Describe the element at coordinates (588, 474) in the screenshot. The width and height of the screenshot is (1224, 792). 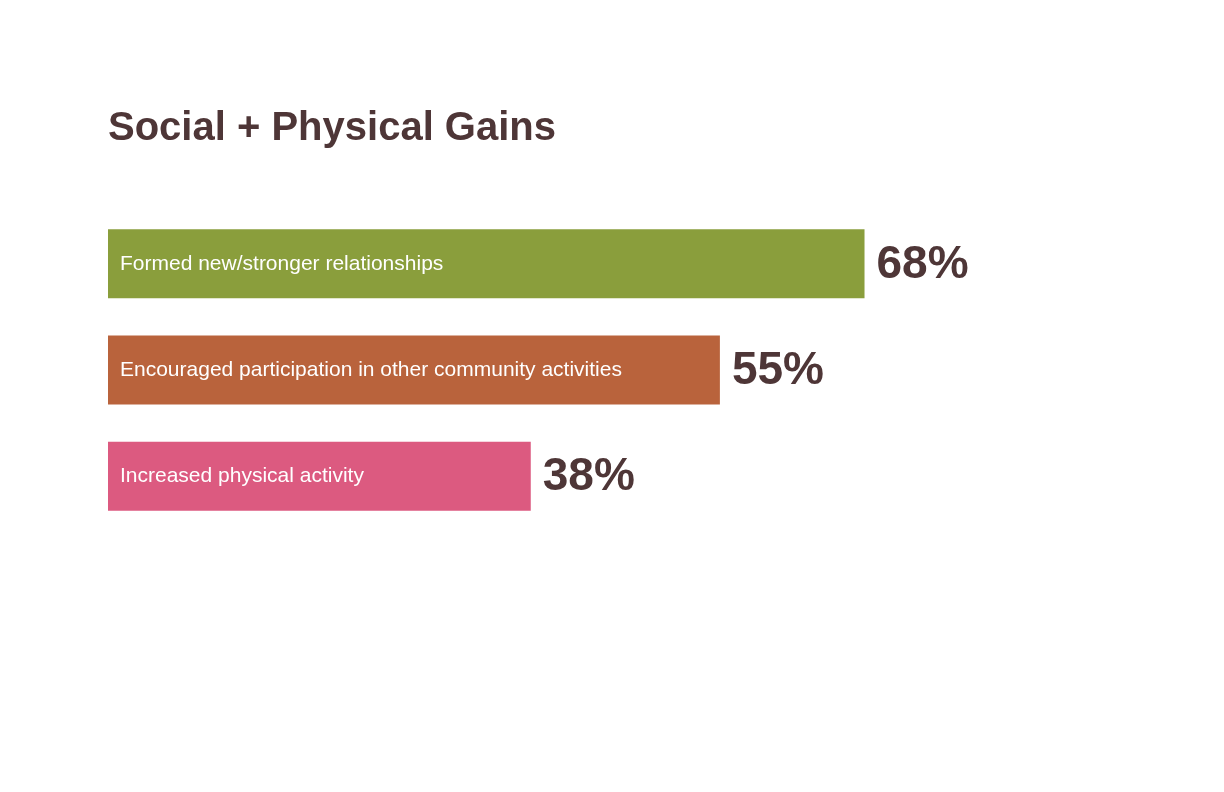
I see `data-label: 38%` at that location.